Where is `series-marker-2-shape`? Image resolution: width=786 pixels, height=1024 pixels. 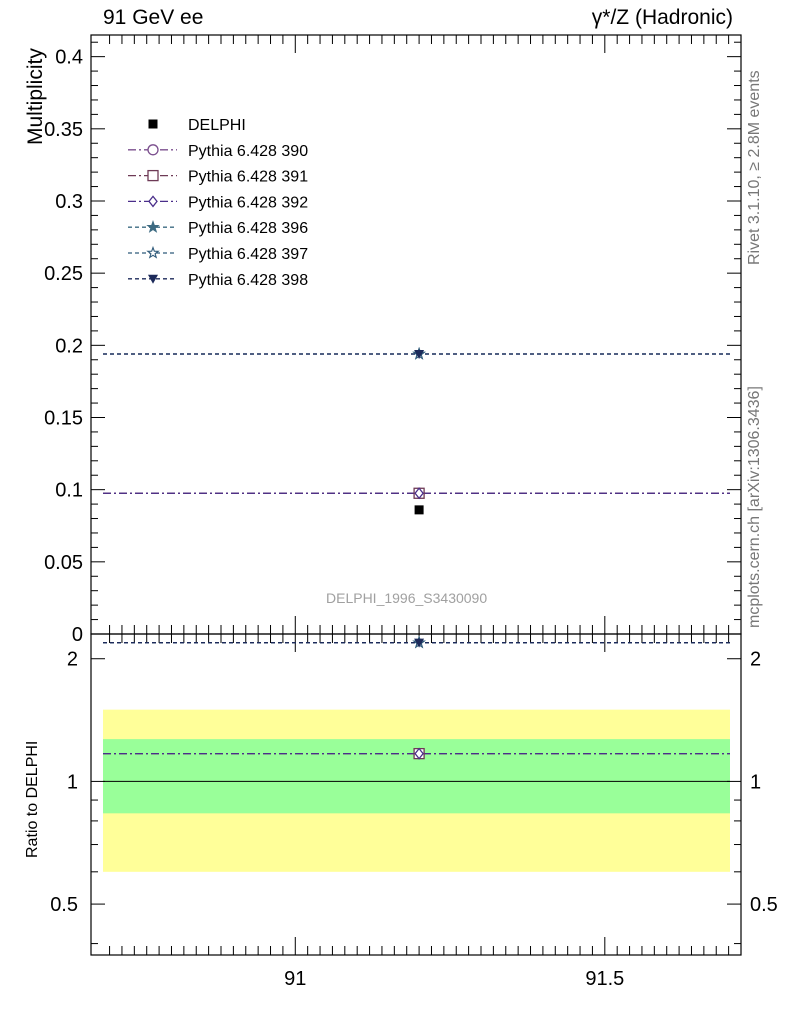 series-marker-2-shape is located at coordinates (419, 493).